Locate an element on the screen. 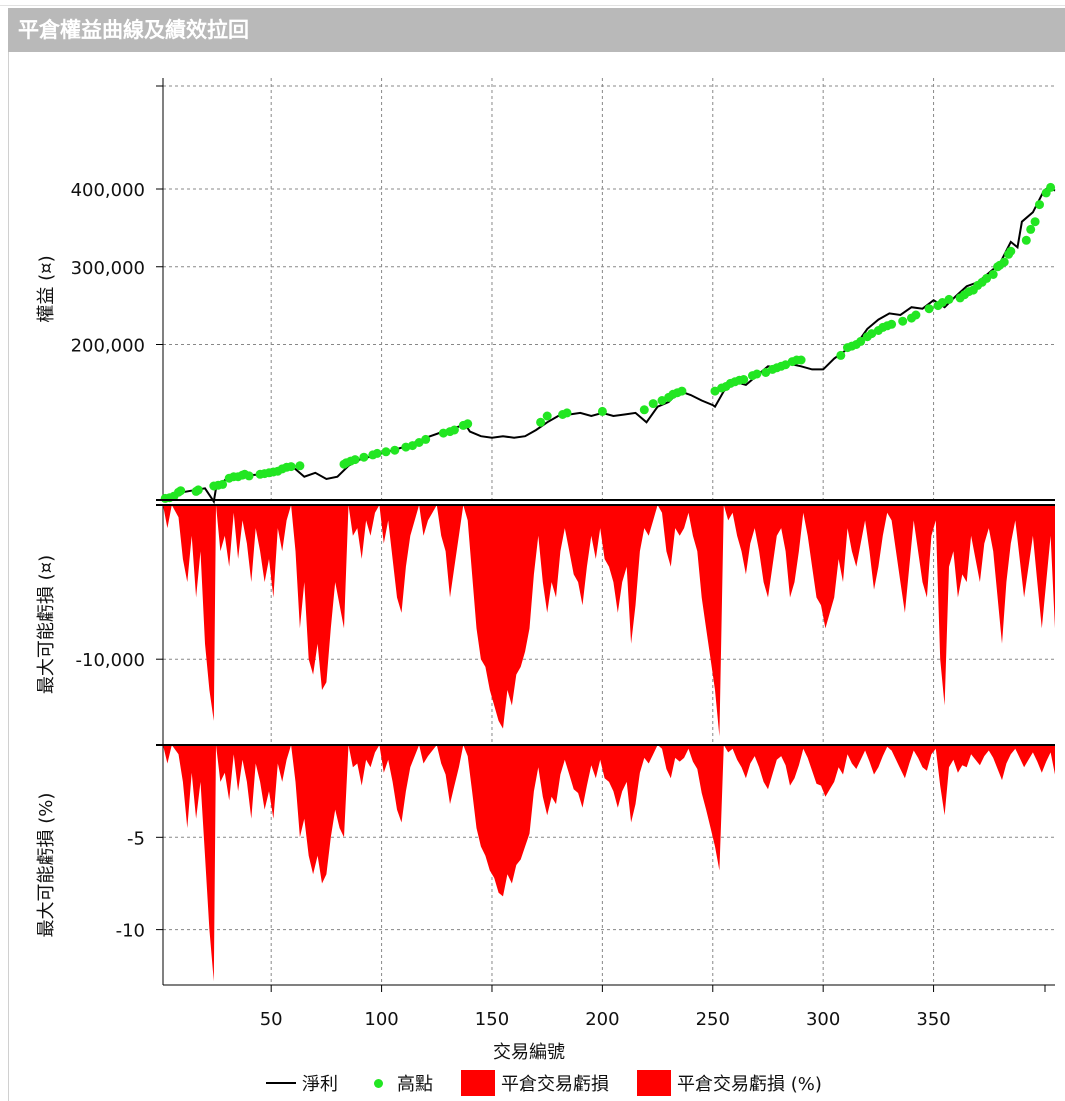 Image resolution: width=1065 pixels, height=1101 pixels. legend-item-drawdown-pct: 平倉交易虧損 (%) is located at coordinates (729, 1083).